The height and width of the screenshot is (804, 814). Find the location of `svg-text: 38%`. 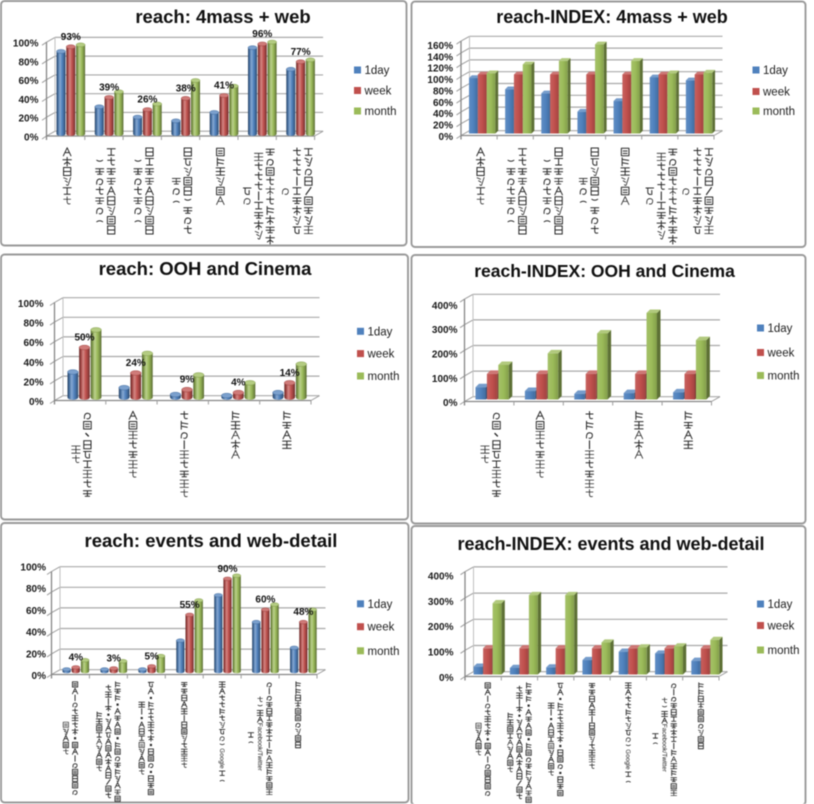

svg-text: 38% is located at coordinates (186, 88).